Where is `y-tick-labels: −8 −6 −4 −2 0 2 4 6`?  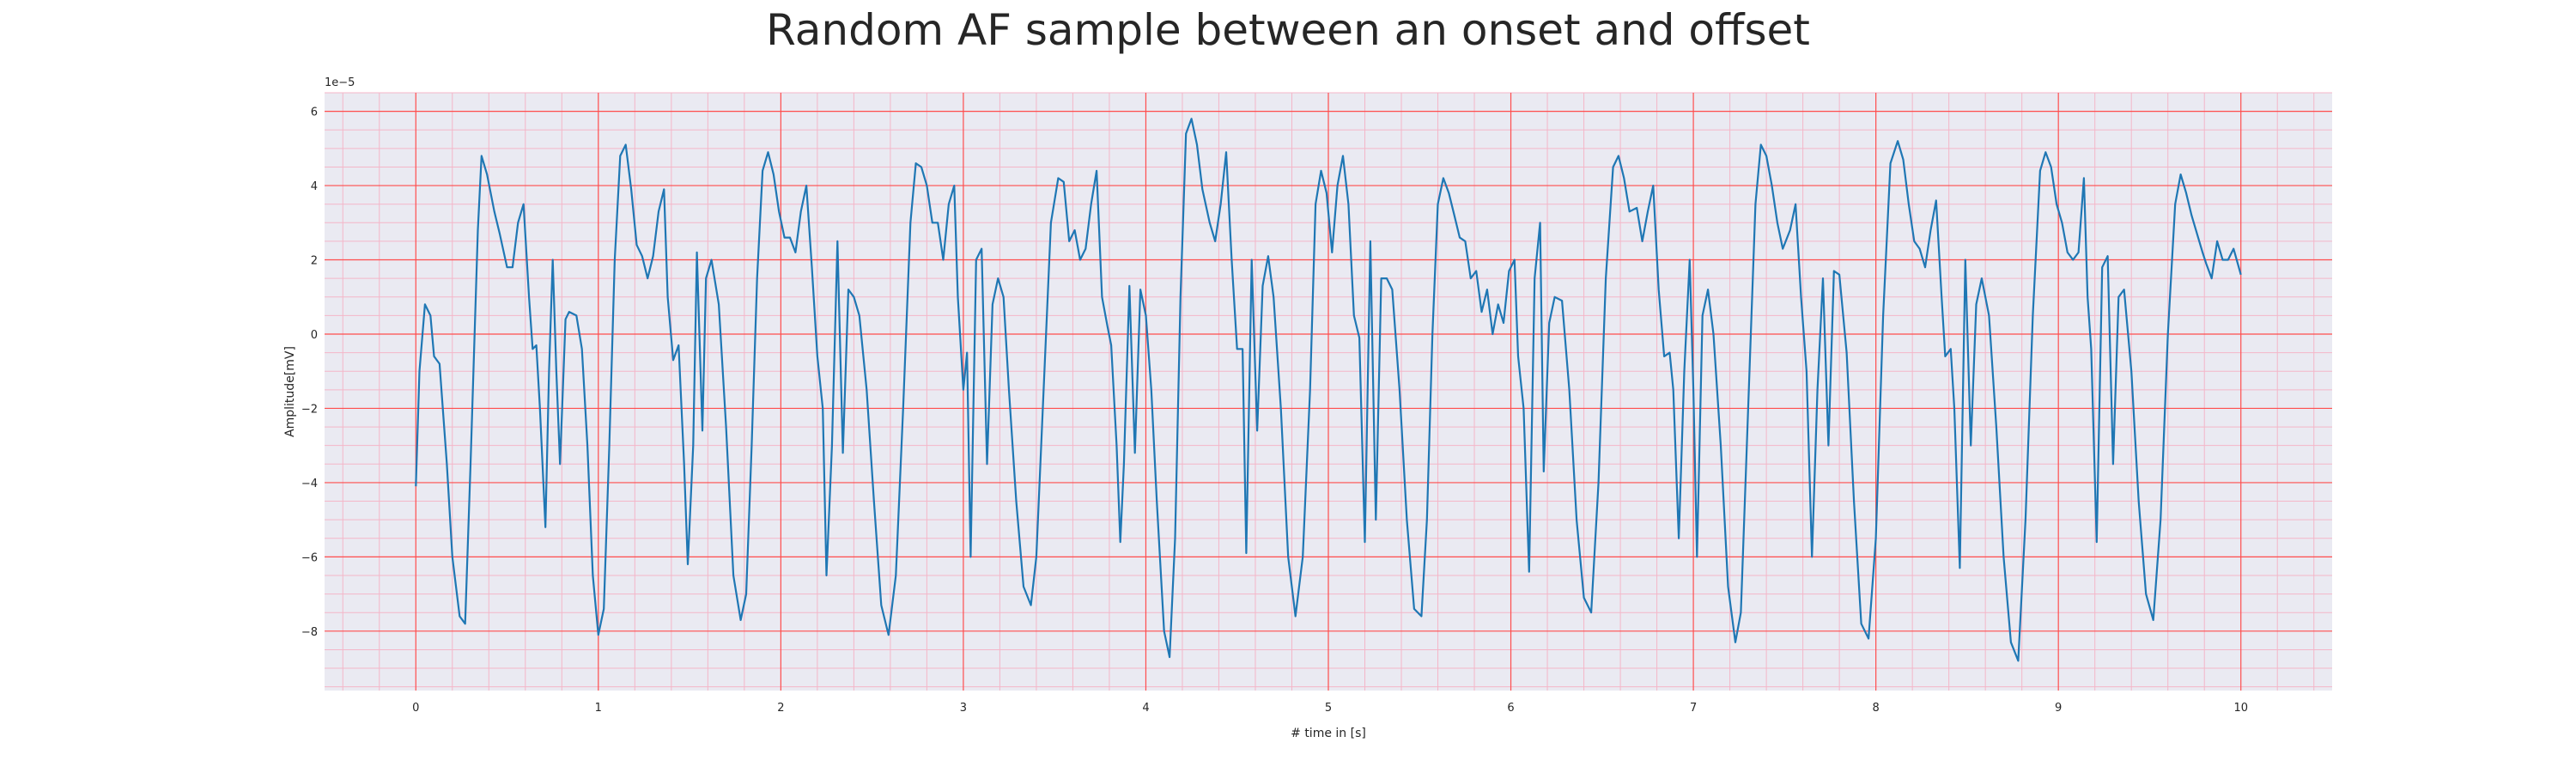
y-tick-labels: −8 −6 −4 −2 0 2 4 6 is located at coordinates (310, 373).